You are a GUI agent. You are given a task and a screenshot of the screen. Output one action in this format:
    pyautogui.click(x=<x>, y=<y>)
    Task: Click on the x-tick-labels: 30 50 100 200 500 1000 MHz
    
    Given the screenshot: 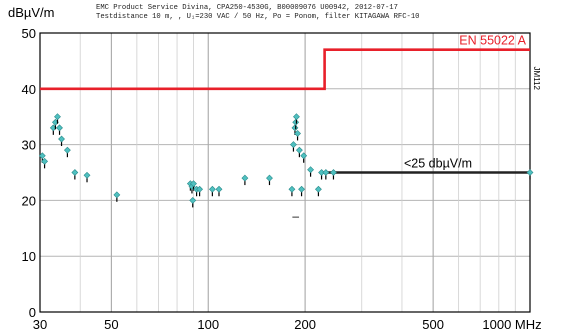 What is the action you would take?
    pyautogui.click(x=287, y=324)
    